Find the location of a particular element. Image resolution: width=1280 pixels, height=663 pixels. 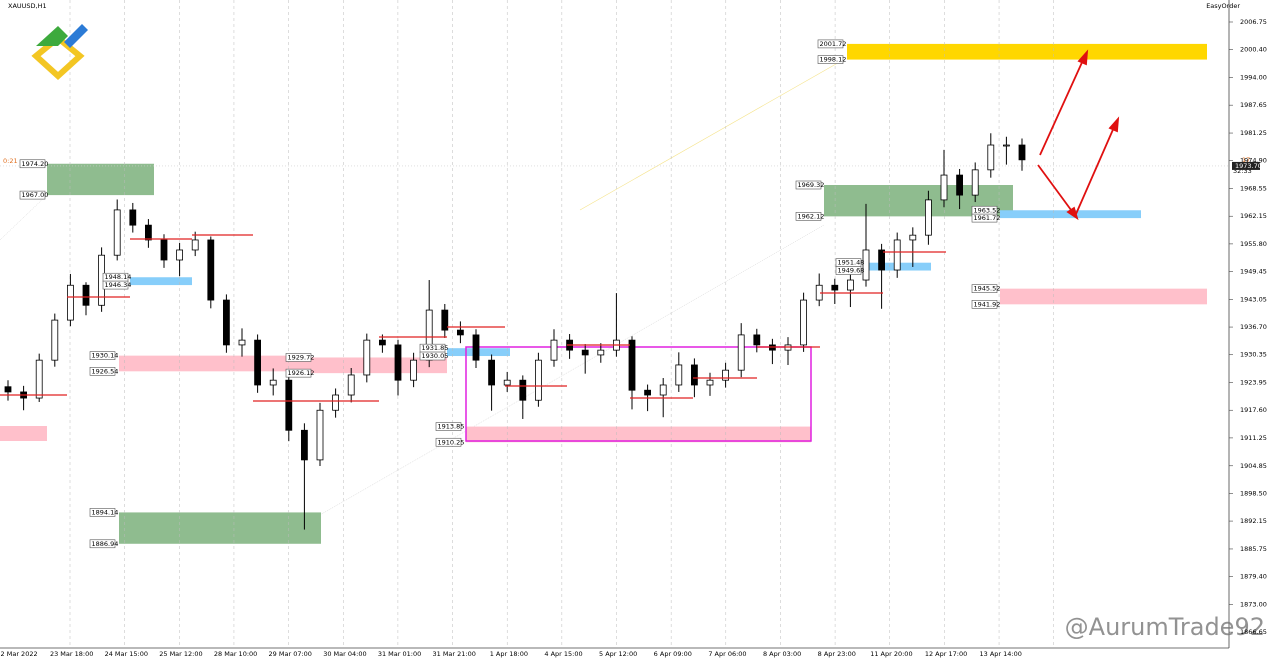

arrow is located at coordinates (1056, 189).